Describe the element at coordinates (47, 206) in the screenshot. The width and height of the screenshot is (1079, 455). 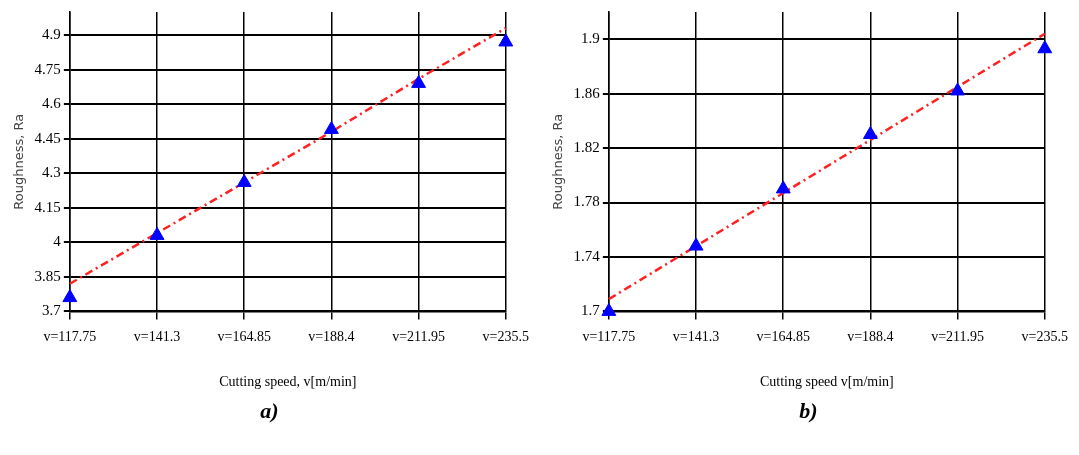
I see `y-tick-label: 4.15` at that location.